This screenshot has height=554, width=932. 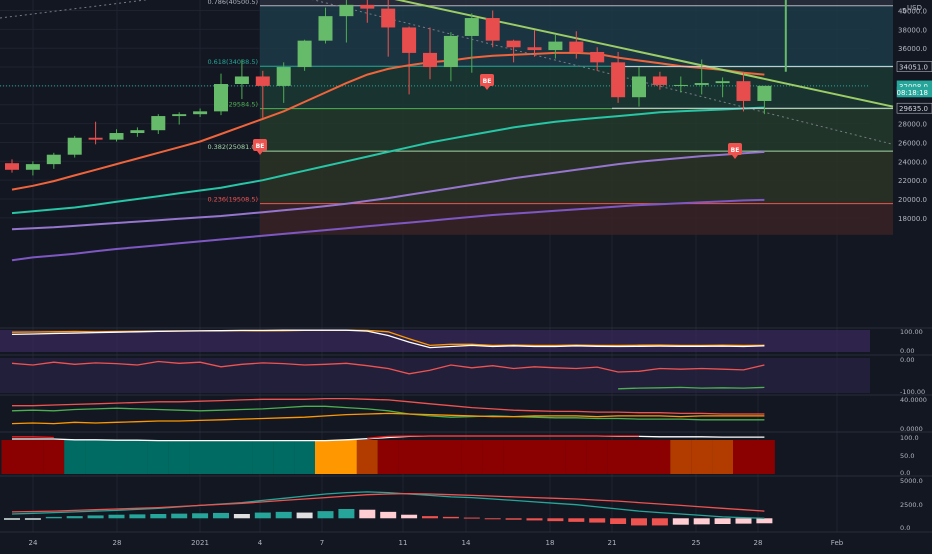 I want to click on time-tick-label: 7, so click(x=322, y=543).